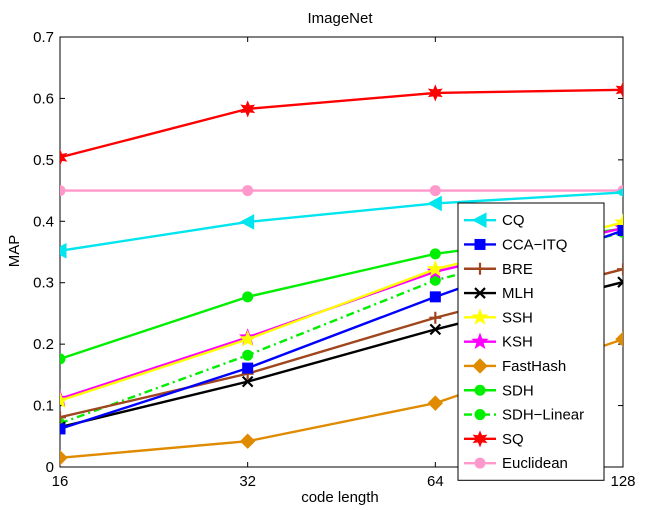 The width and height of the screenshot is (647, 510). I want to click on y-tick-label: 0.2, so click(43, 344).